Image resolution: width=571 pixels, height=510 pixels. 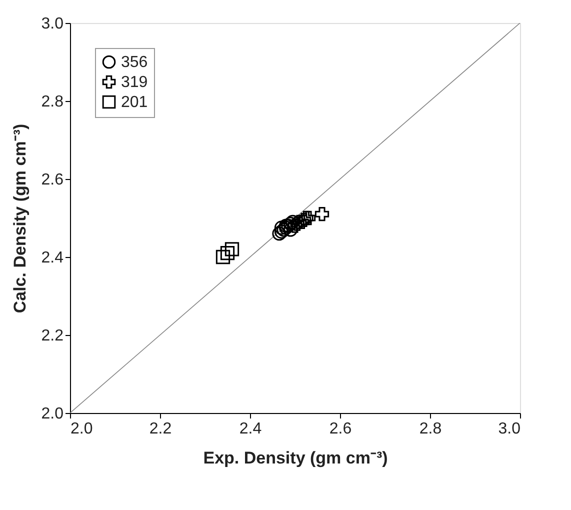 What do you see at coordinates (52, 414) in the screenshot?
I see `y-tick-label: 2.0` at bounding box center [52, 414].